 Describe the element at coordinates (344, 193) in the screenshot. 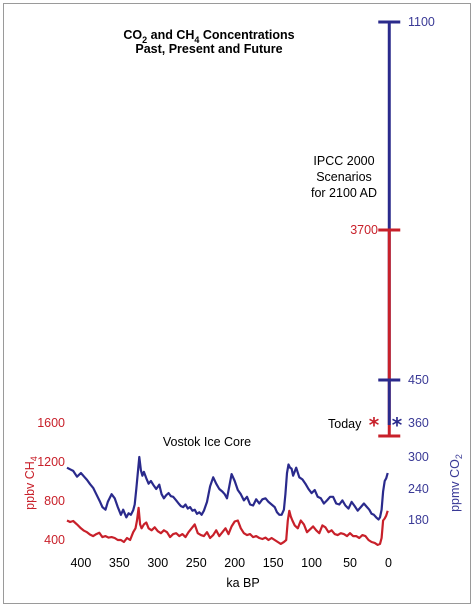

I see `ipcc-annotation-line3: for 2100 AD` at that location.